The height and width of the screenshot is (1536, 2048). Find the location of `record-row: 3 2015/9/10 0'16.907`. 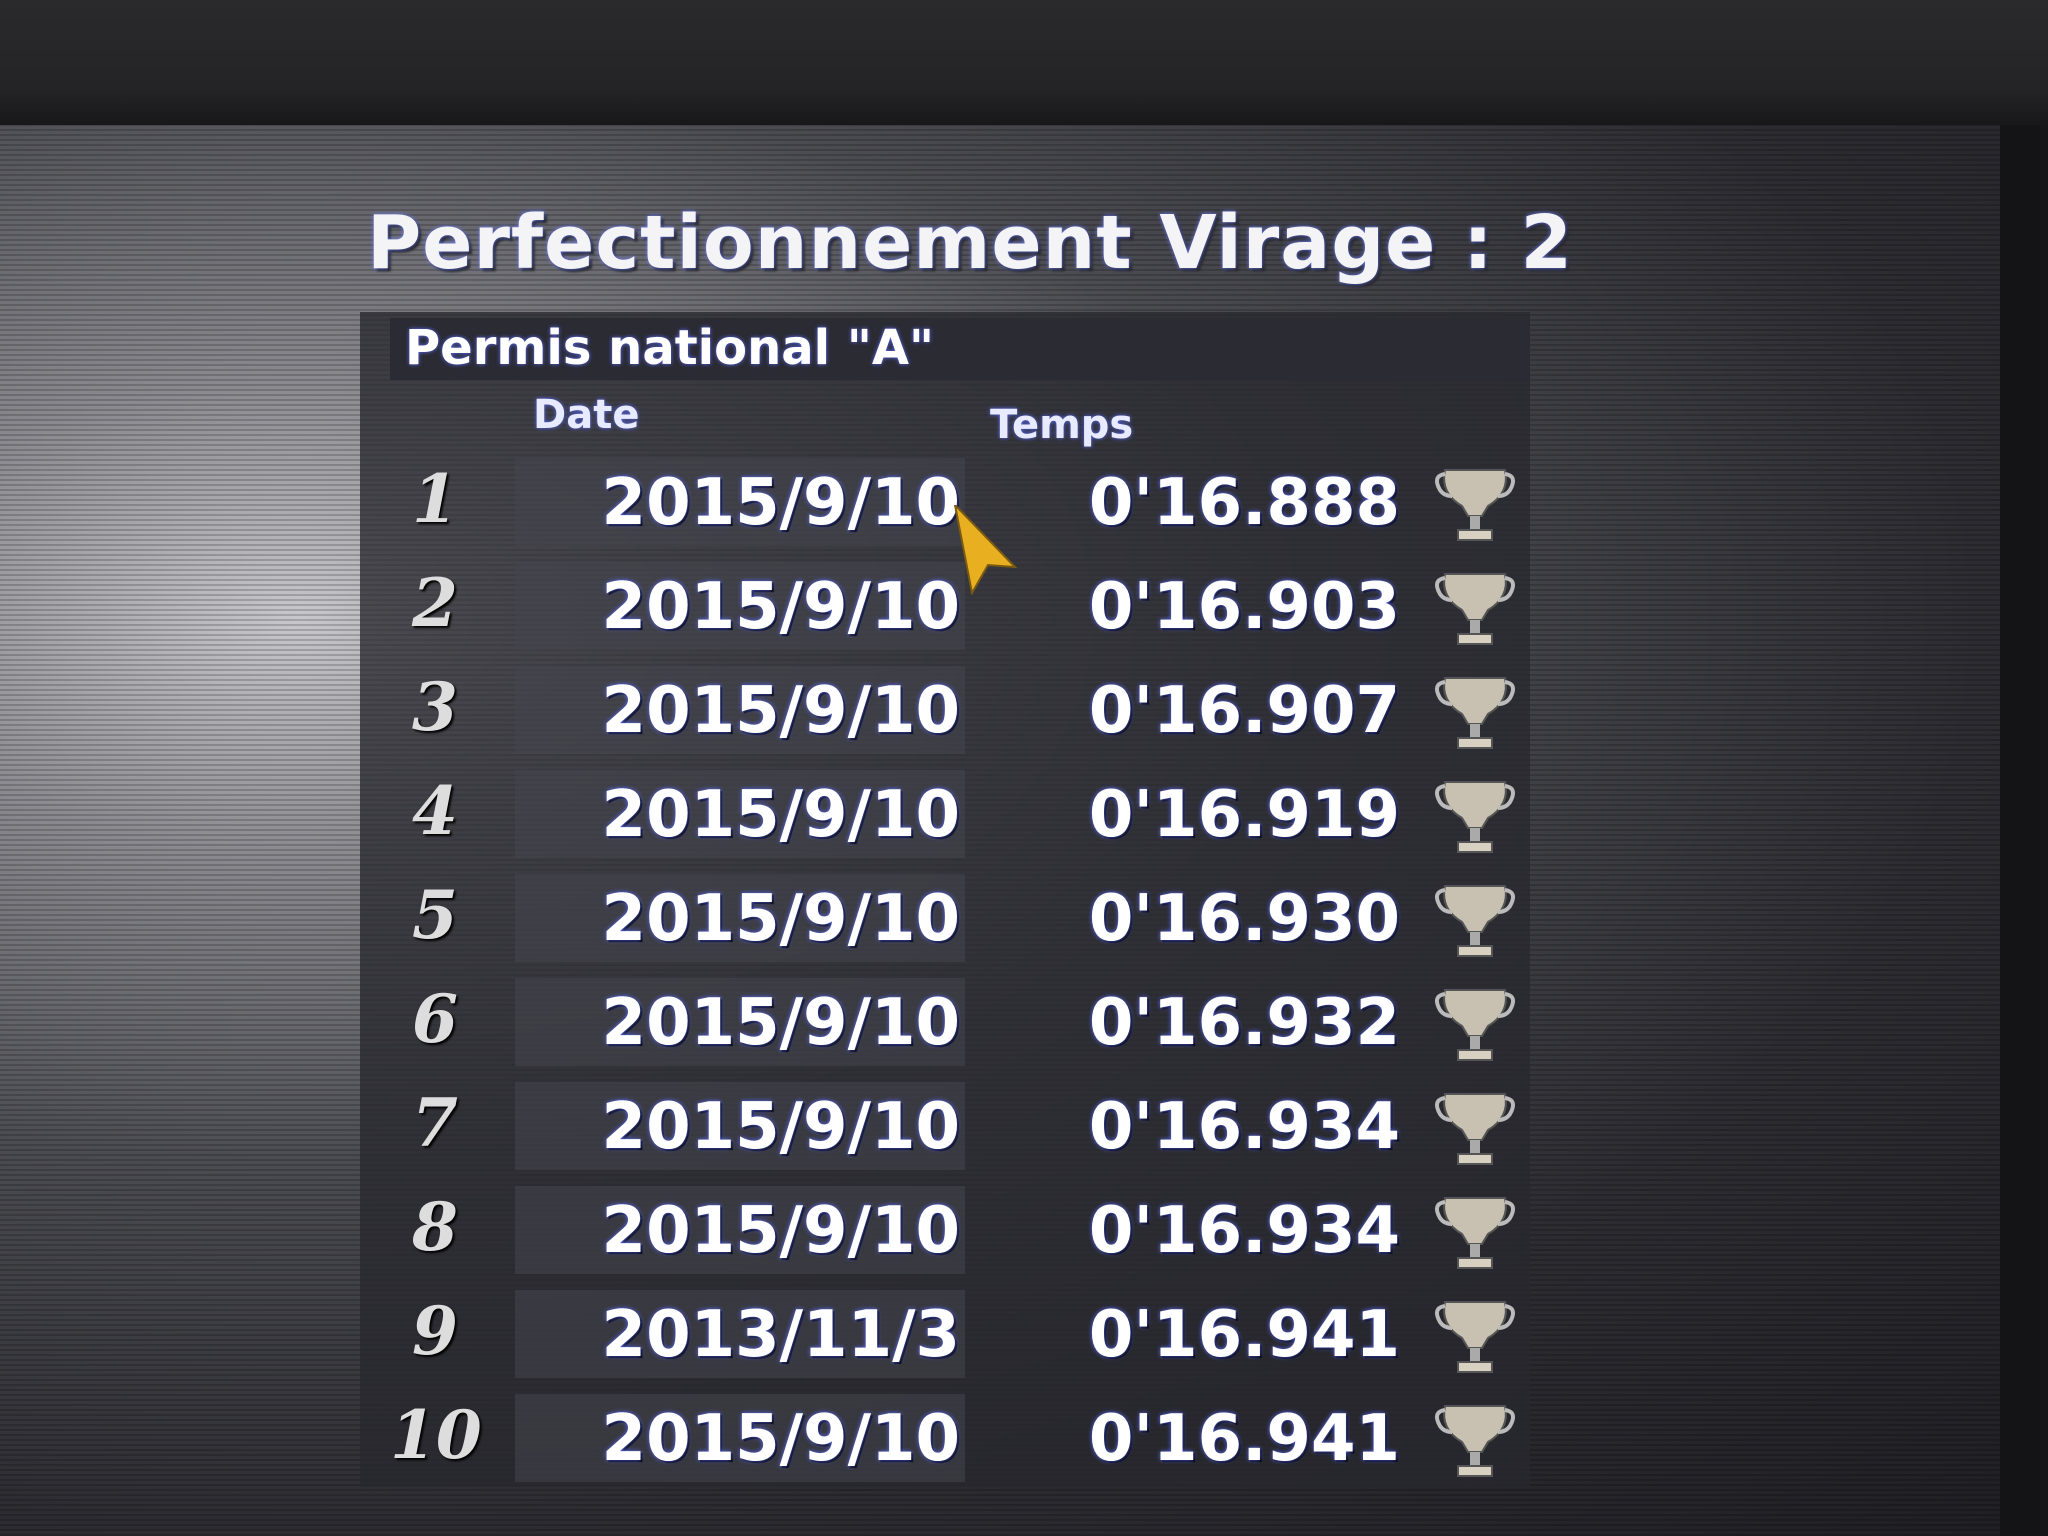

record-row: 3 2015/9/10 0'16.907 is located at coordinates (945, 708).